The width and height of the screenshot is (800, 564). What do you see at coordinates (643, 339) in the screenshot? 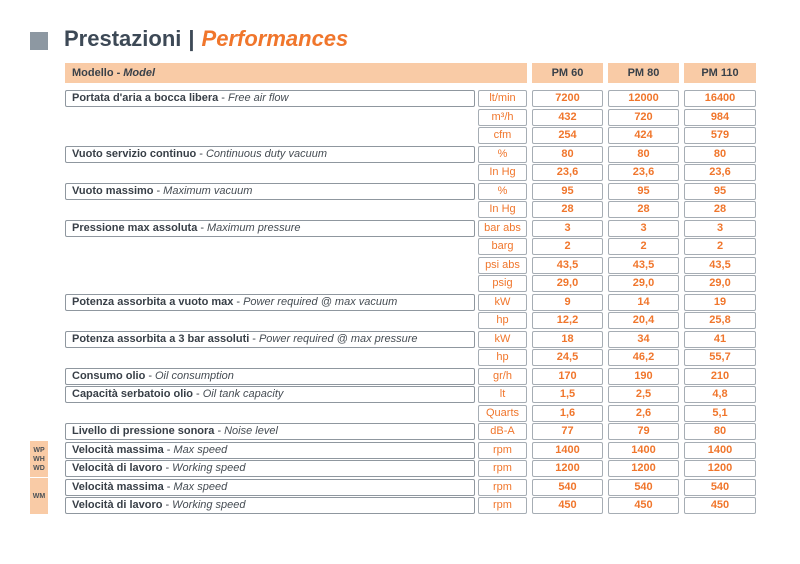
I see `value-cell: 34` at bounding box center [643, 339].